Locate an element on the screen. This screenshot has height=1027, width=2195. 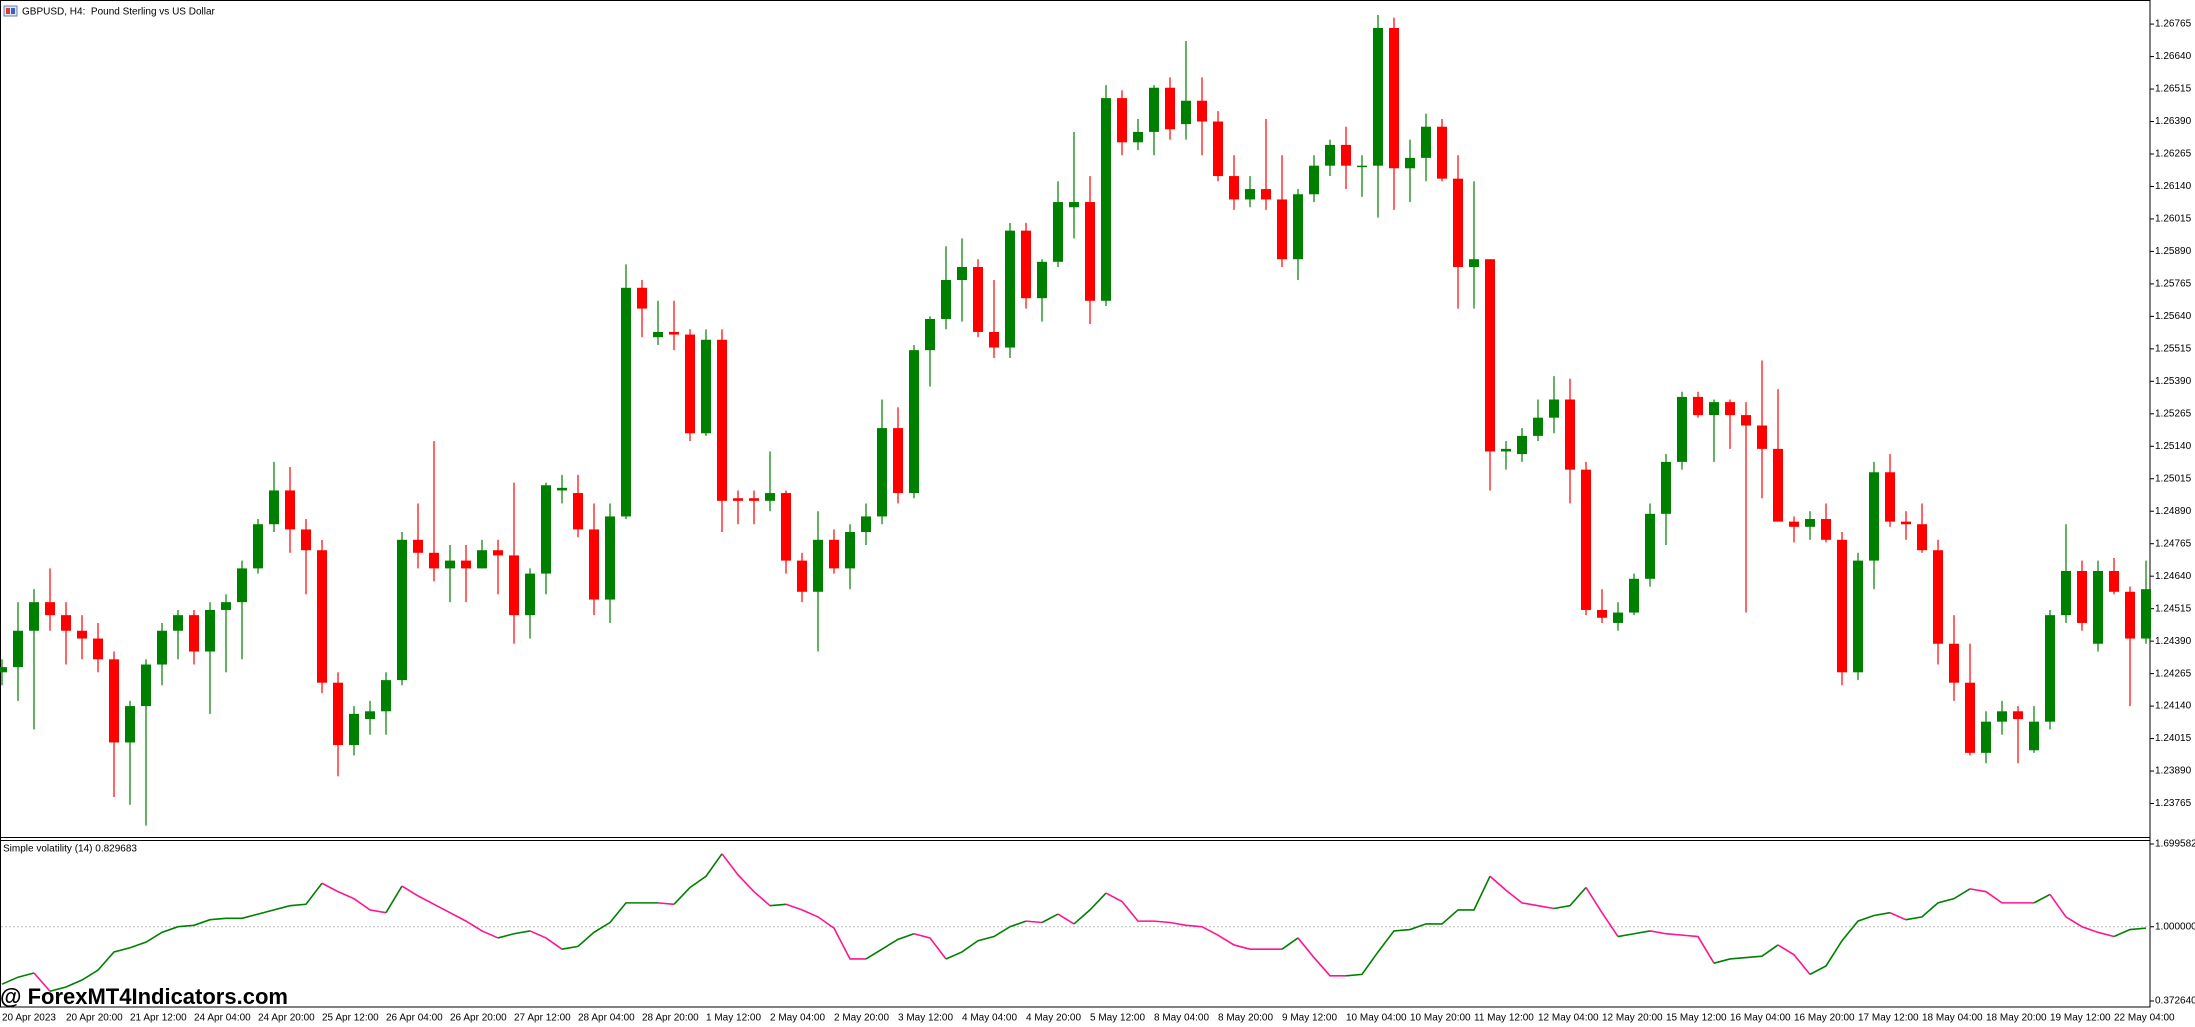
y-tick-label: 1.24015 is located at coordinates (2173, 738).